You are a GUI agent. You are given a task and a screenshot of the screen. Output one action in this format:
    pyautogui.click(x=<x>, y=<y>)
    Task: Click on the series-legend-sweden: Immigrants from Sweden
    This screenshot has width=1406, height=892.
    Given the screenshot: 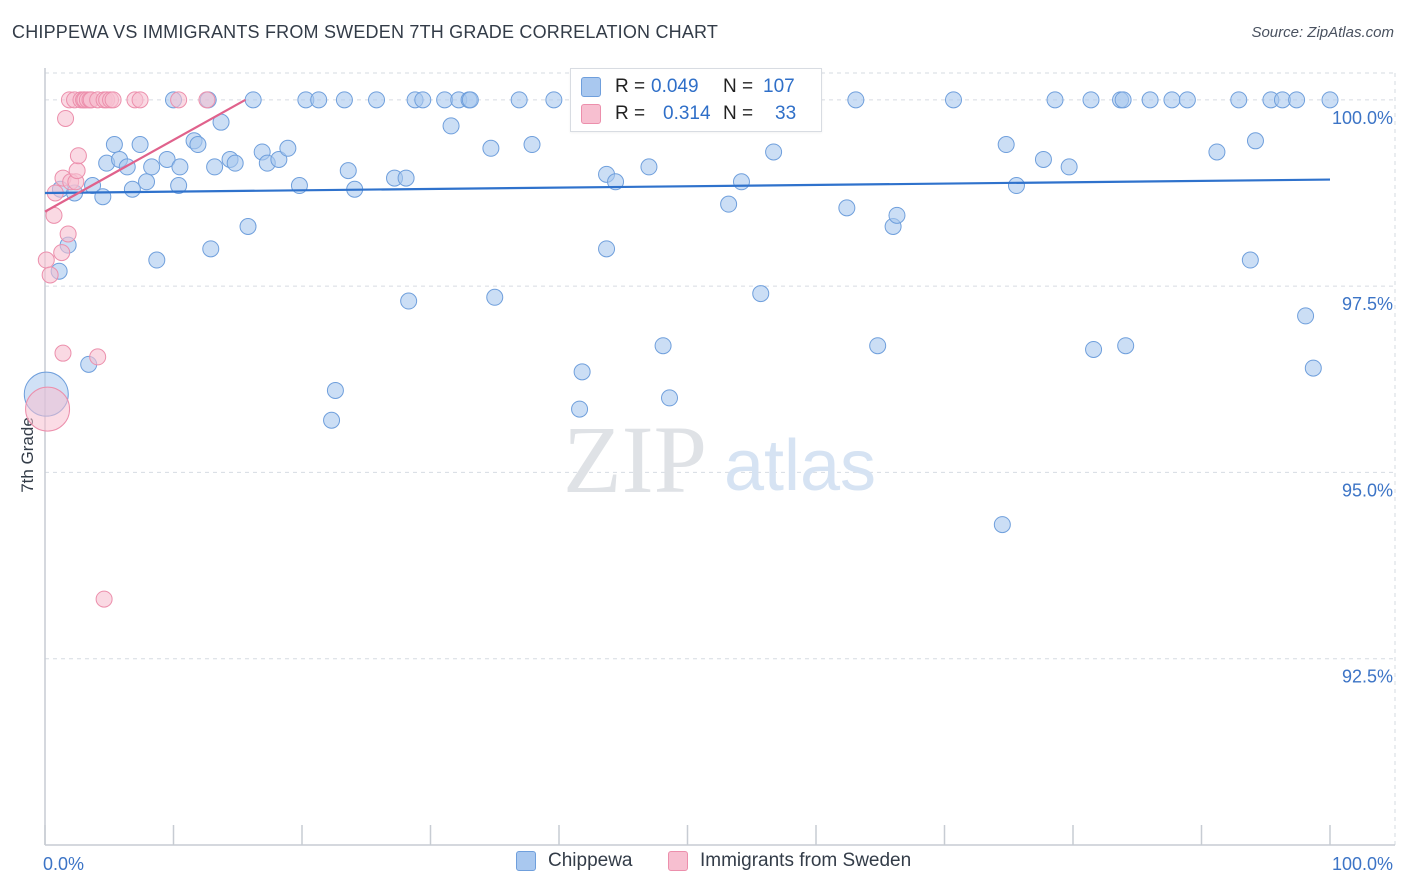 What is the action you would take?
    pyautogui.click(x=789, y=861)
    